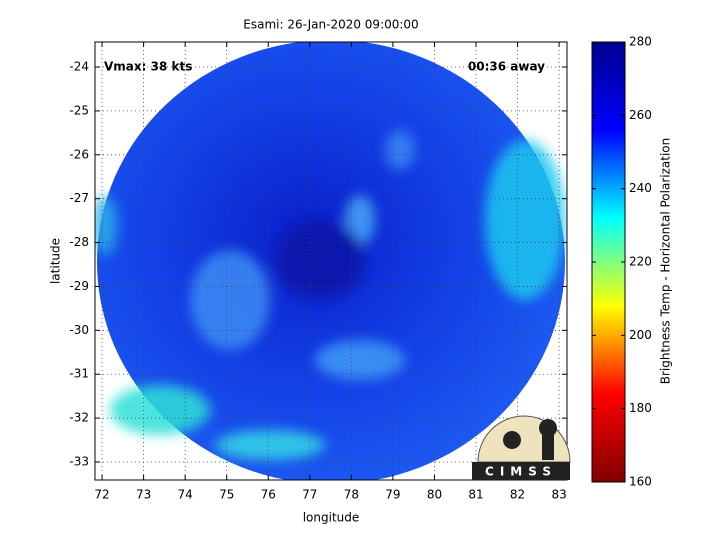  What do you see at coordinates (351, 495) in the screenshot?
I see `x-tick-label: 78` at bounding box center [351, 495].